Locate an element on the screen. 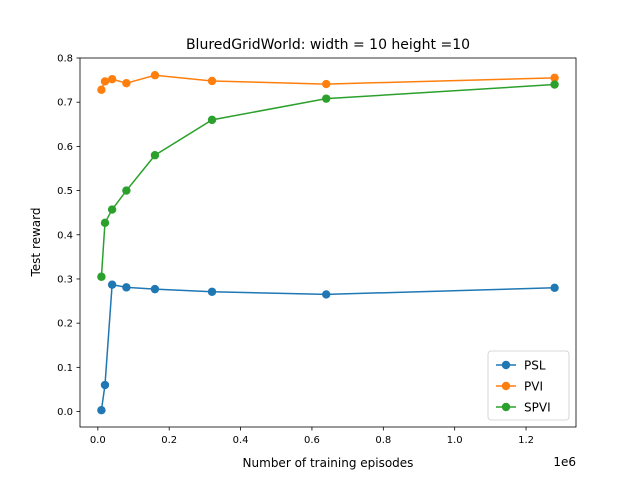  legend-label-psl: PSL is located at coordinates (535, 366).